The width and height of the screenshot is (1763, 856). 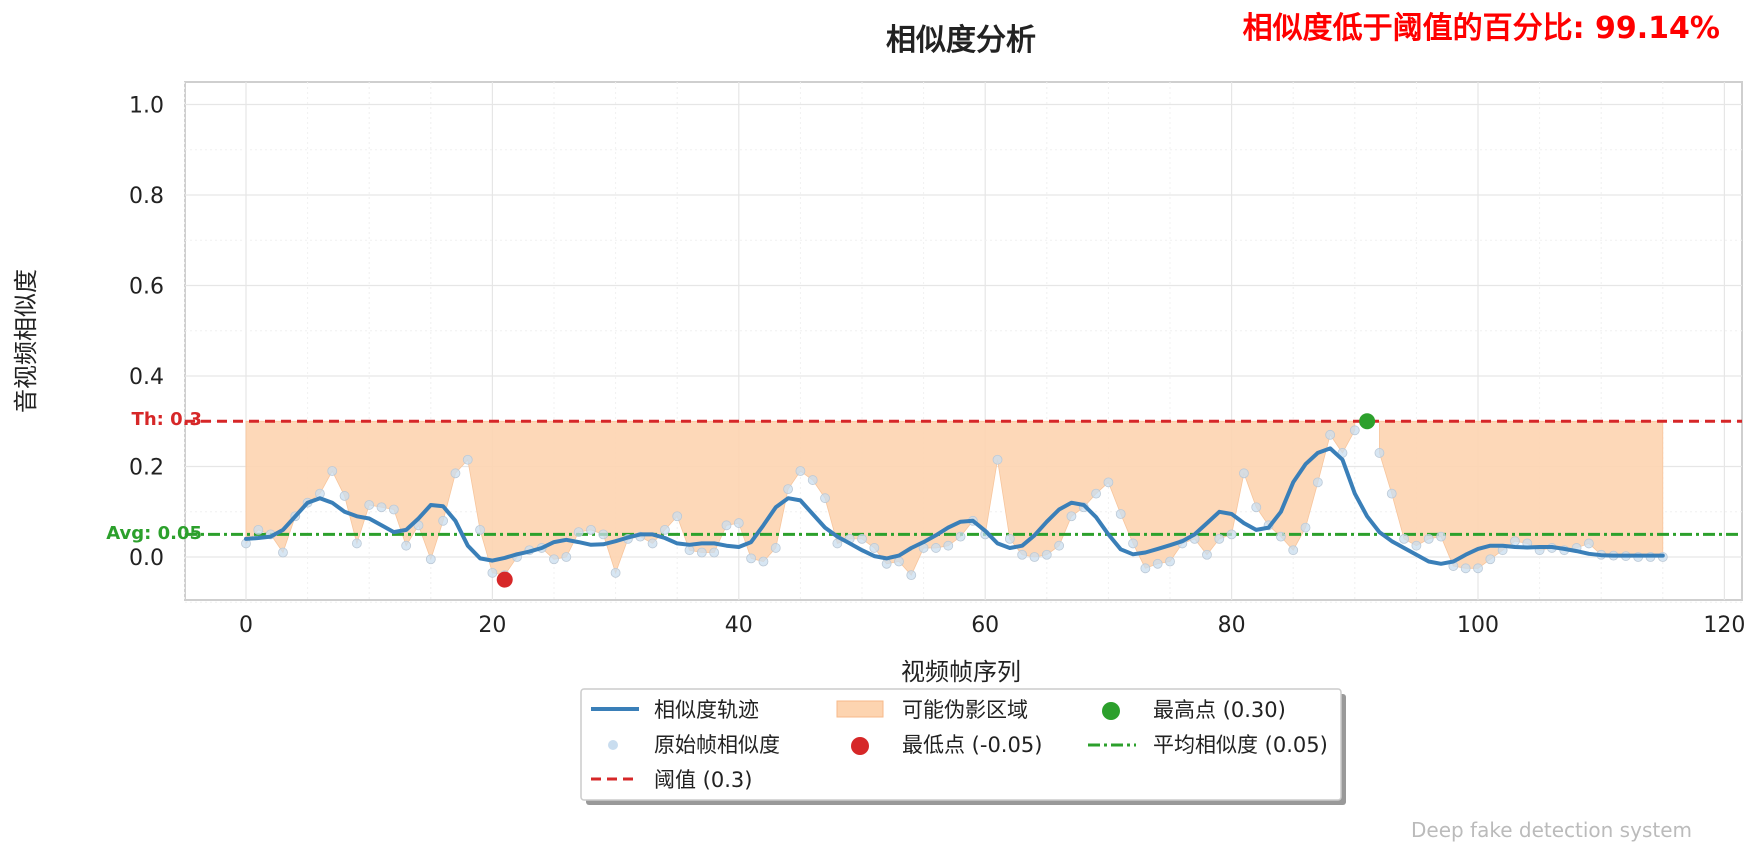 What do you see at coordinates (146, 106) in the screenshot?
I see `y-tick-label: 1.0` at bounding box center [146, 106].